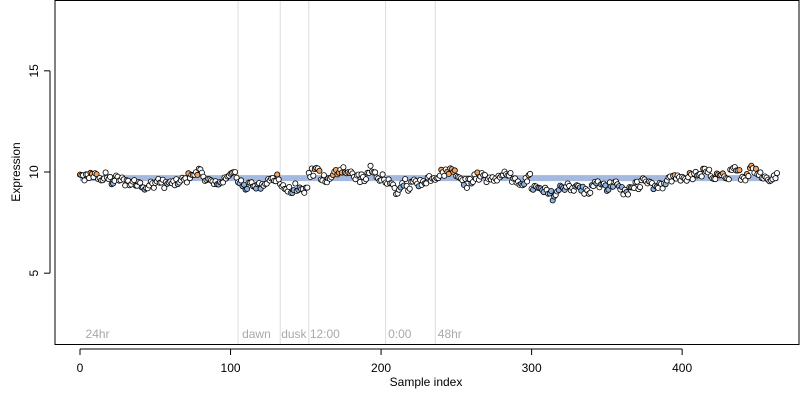 This screenshot has height=400, width=800. I want to click on y-axis-title: Expression, so click(16, 171).